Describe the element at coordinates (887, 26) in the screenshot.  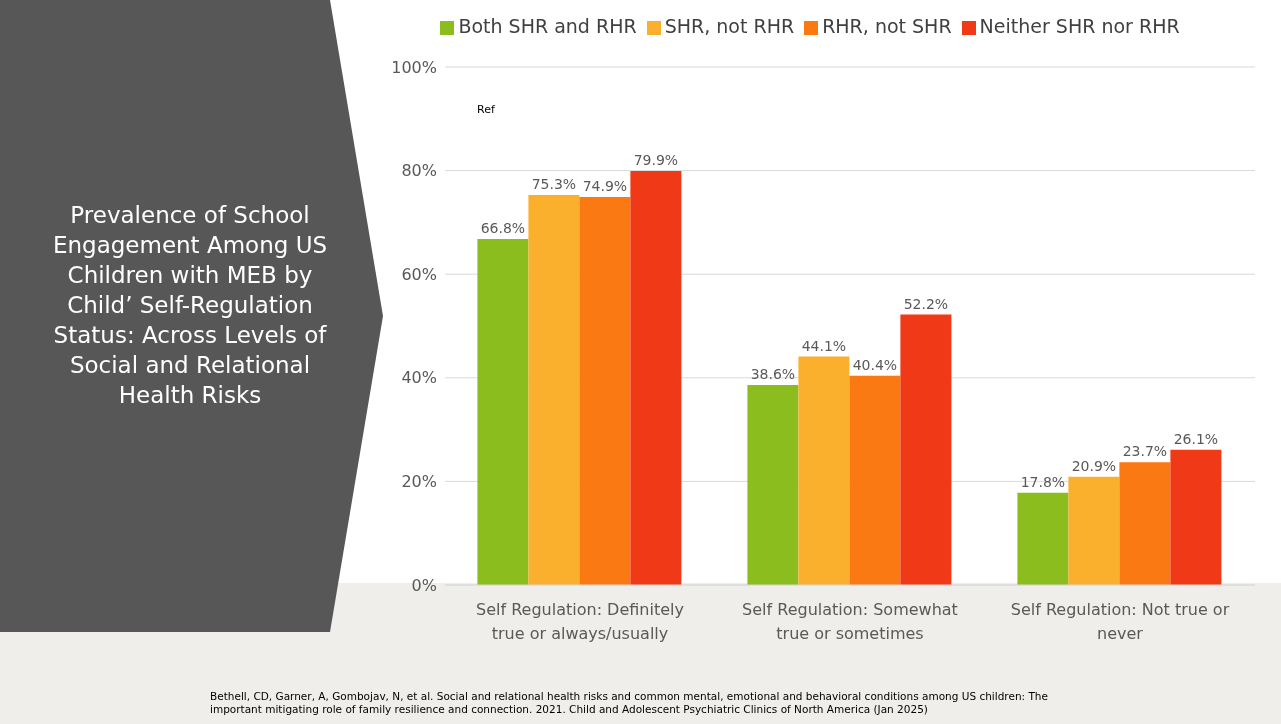
I see `legend-label: RHR, not SHR` at that location.